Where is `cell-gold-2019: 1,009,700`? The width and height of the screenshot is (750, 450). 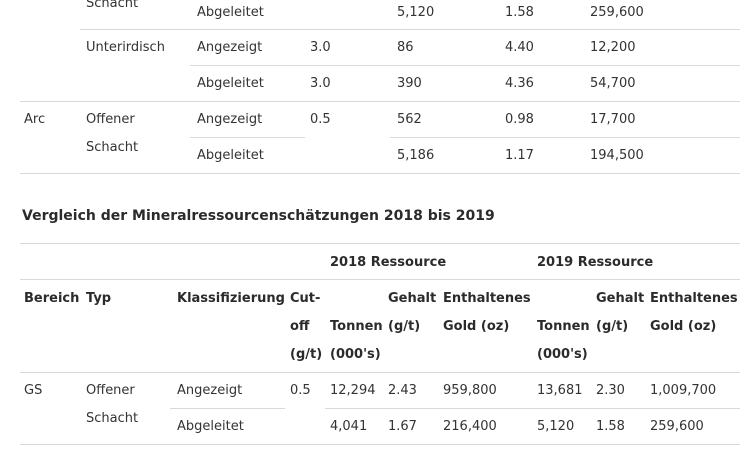 cell-gold-2019: 1,009,700 is located at coordinates (683, 390).